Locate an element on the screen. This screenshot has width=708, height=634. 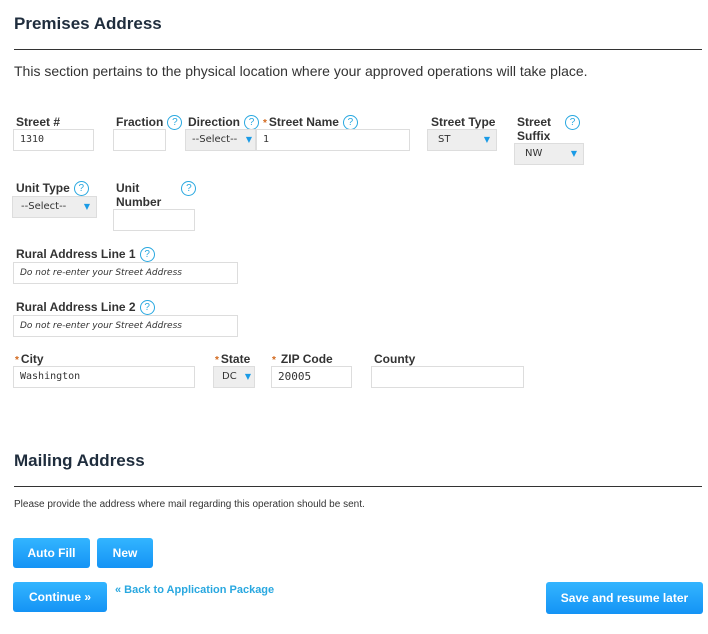
unit-number-input is located at coordinates (154, 220).